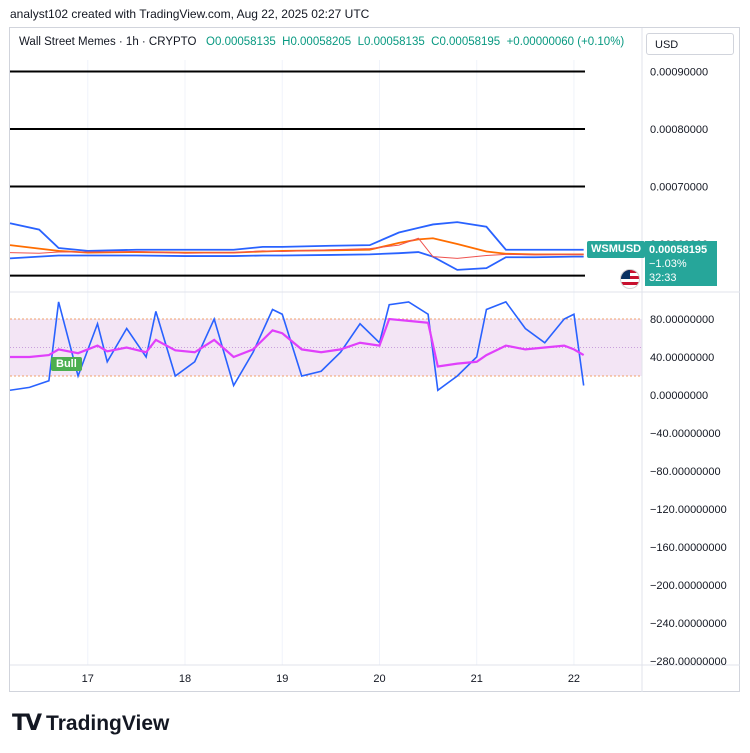 The image size is (750, 753). Describe the element at coordinates (27, 723) in the screenshot. I see `tradingview-mark-icon: TV` at that location.